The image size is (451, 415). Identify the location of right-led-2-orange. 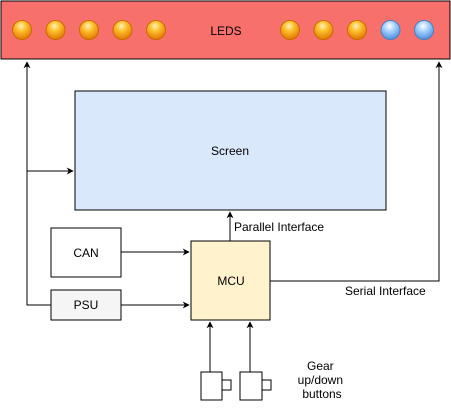
(323, 30).